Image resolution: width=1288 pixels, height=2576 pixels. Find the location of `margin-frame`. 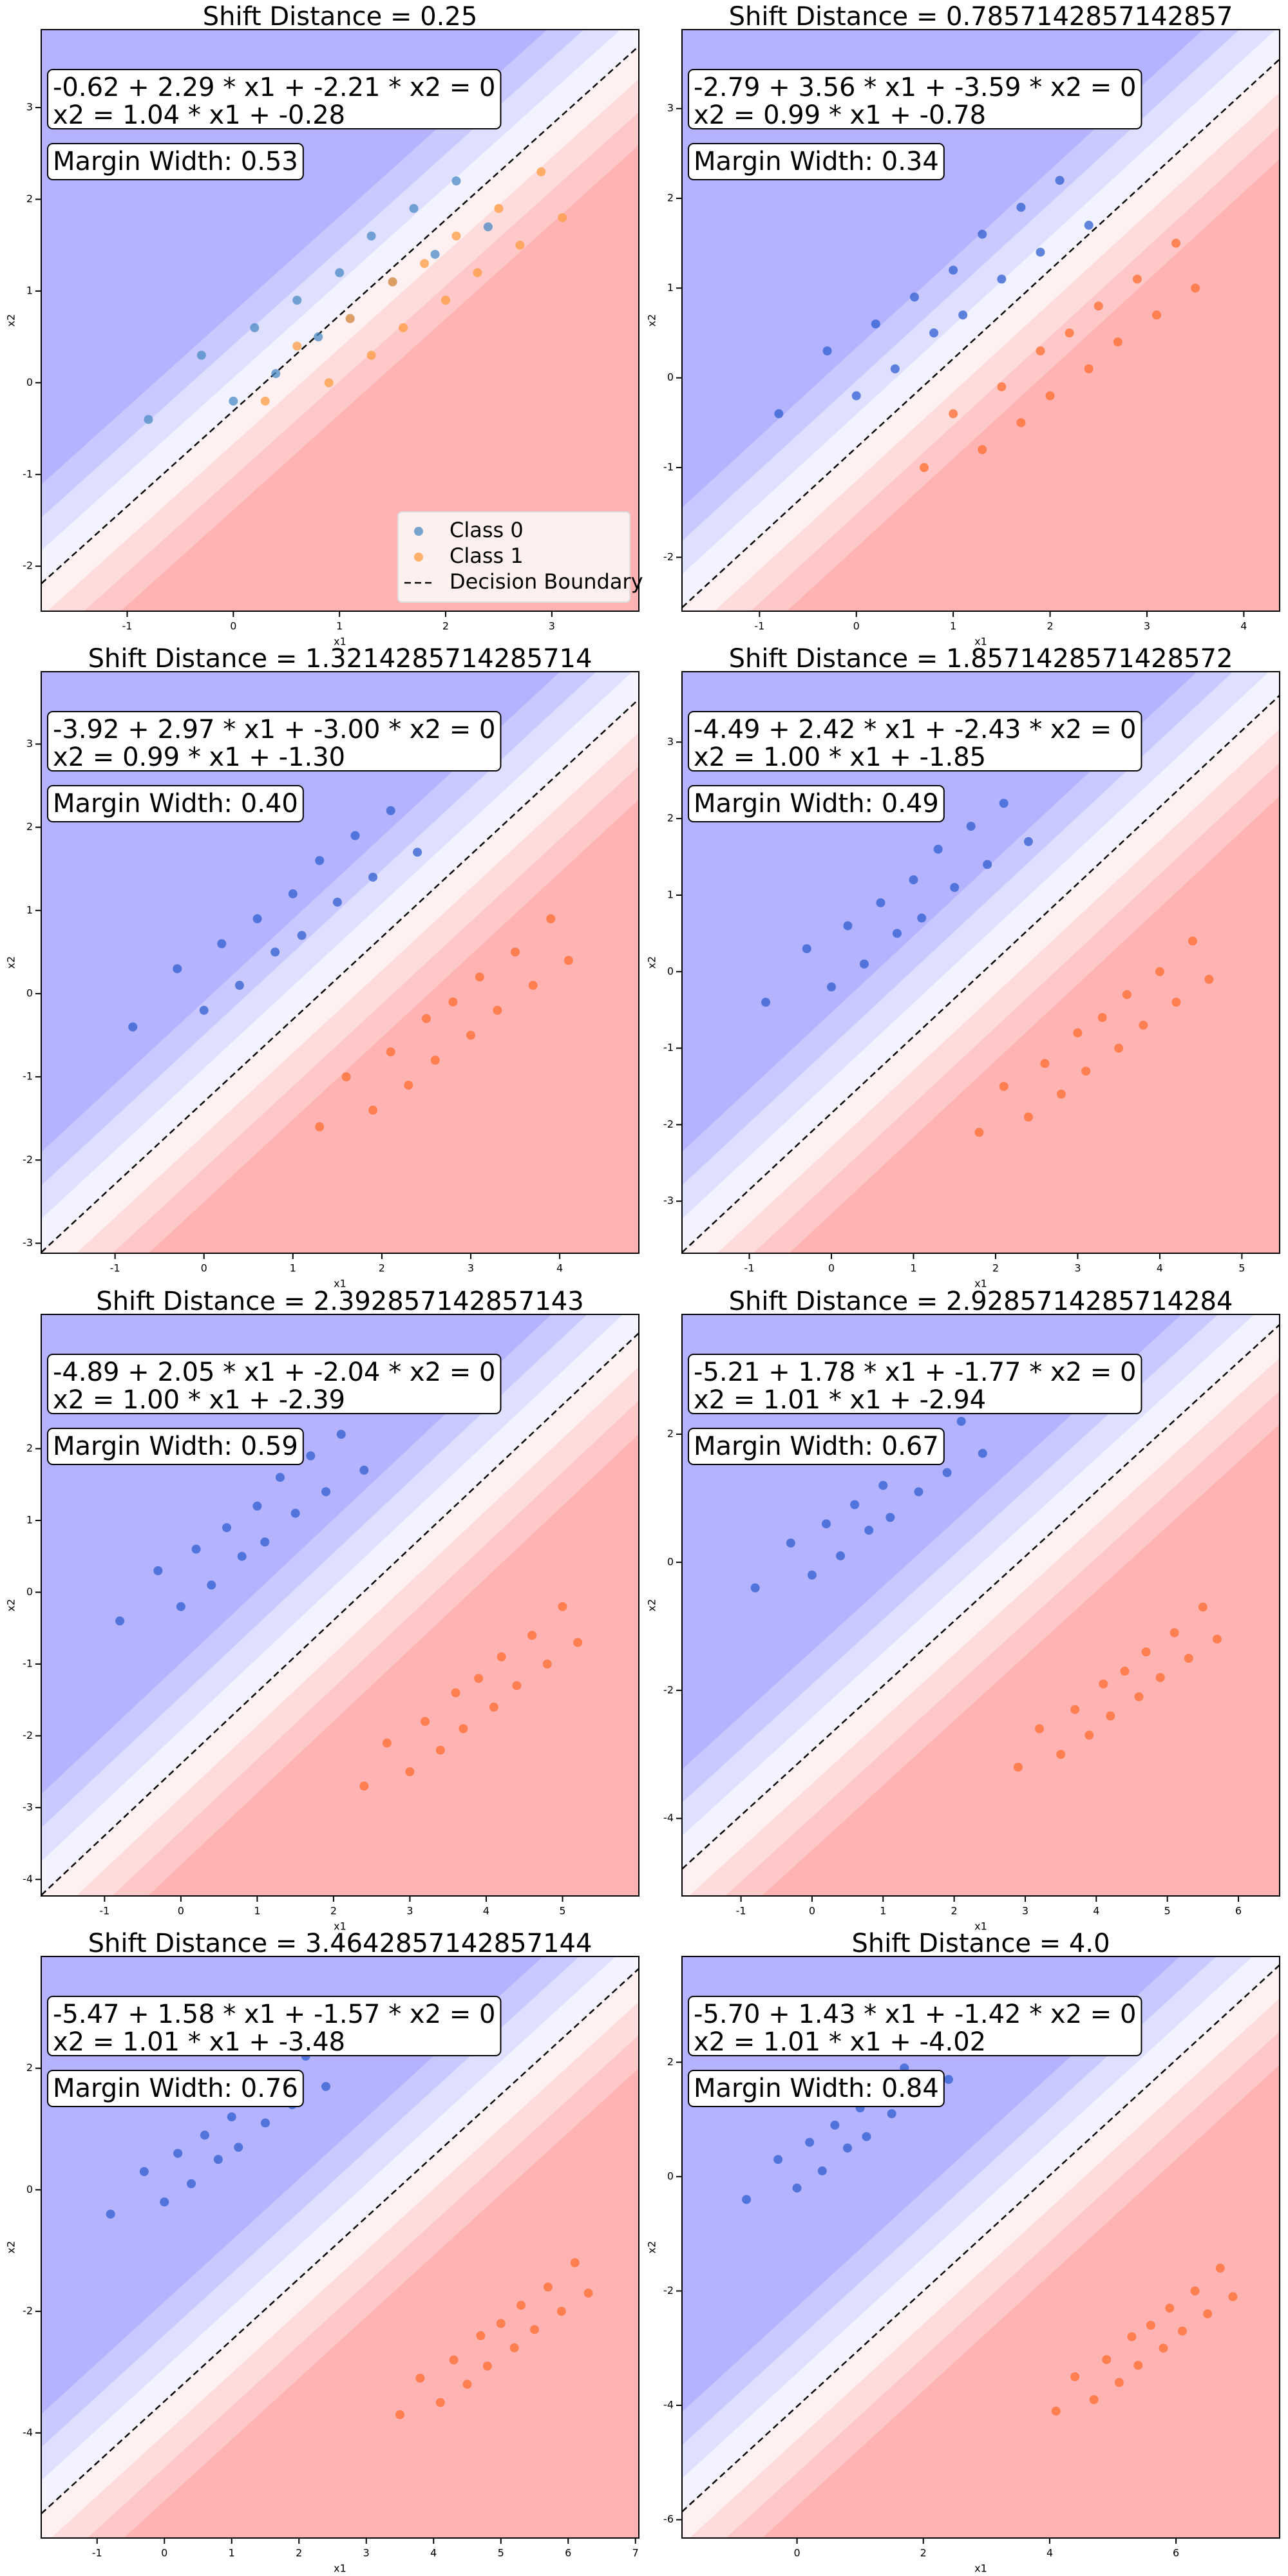

margin-frame is located at coordinates (816, 804).